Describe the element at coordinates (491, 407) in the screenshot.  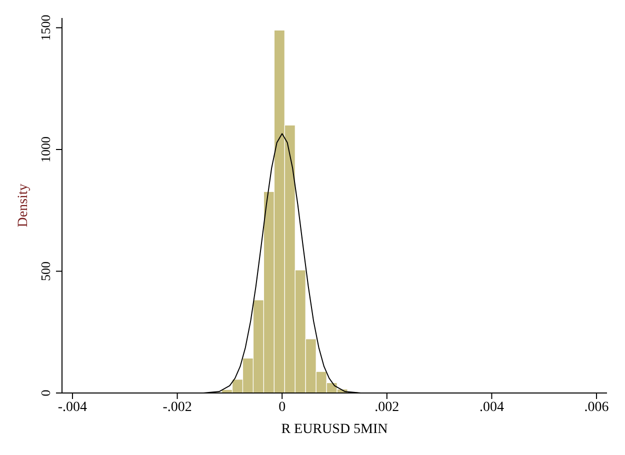
I see `x-tick-label: .004` at that location.